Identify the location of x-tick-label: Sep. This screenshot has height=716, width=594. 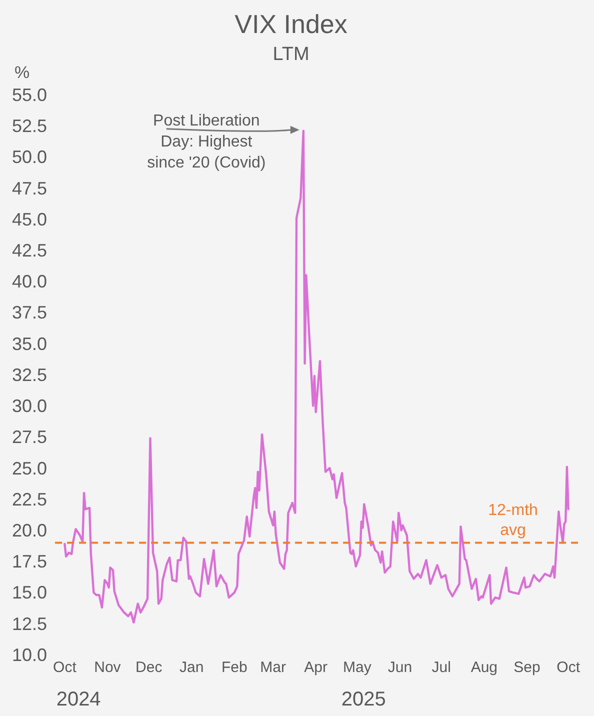
(527, 667).